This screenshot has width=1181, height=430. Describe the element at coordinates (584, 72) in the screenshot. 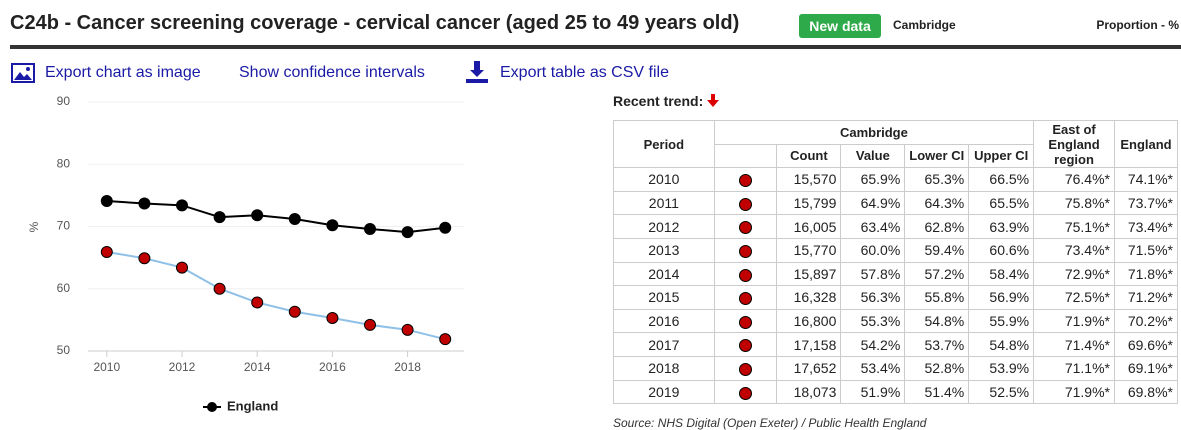

I see `export-csv-link: Export table as CSV file` at that location.